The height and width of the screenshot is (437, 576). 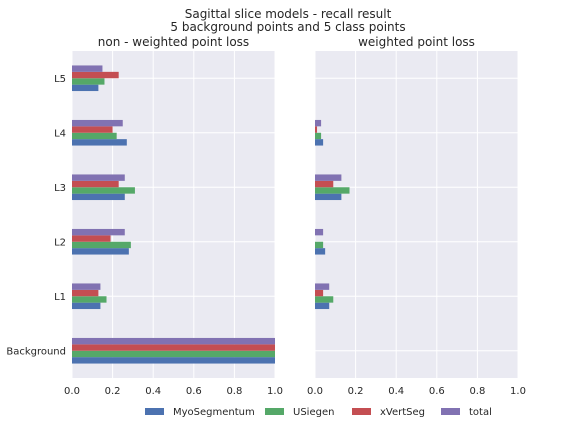 What do you see at coordinates (480, 412) in the screenshot?
I see `legend-label: total` at bounding box center [480, 412].